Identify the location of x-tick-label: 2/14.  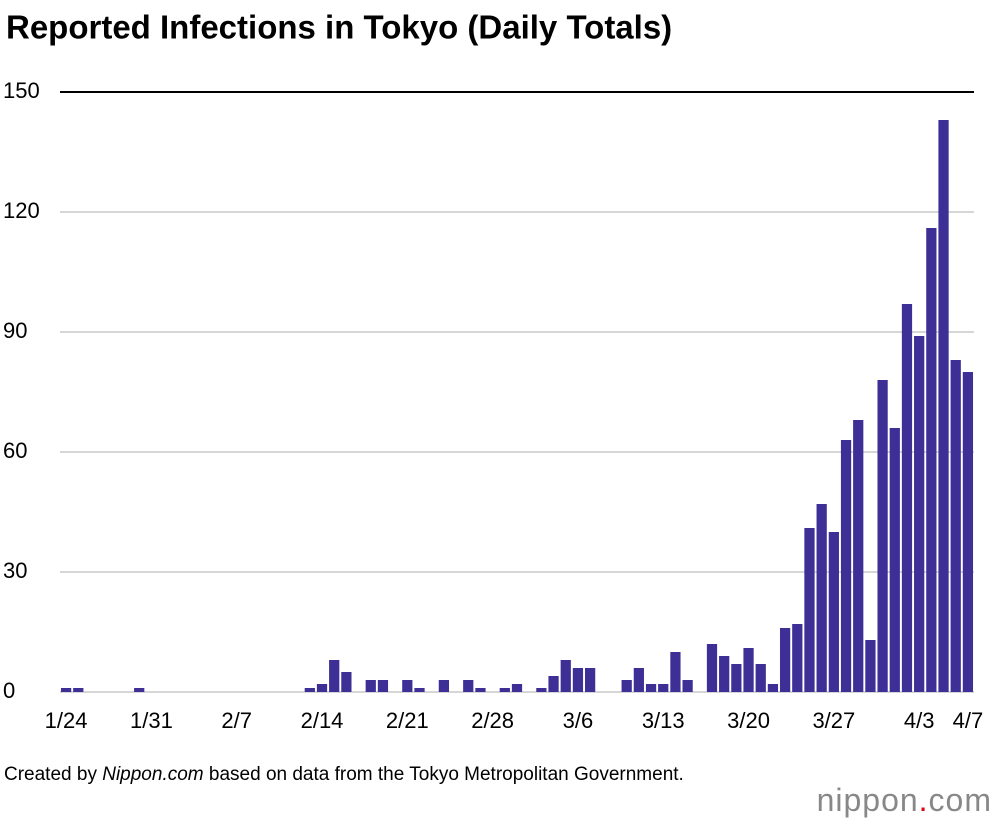
(322, 720).